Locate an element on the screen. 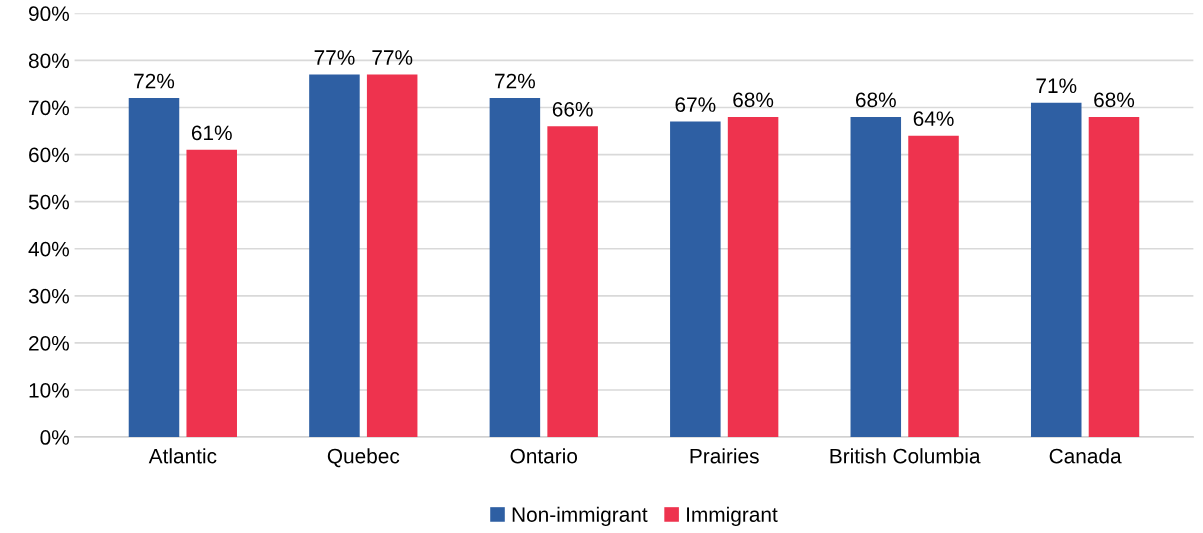 The image size is (1203, 533). y-tick-label: 60% is located at coordinates (49, 155).